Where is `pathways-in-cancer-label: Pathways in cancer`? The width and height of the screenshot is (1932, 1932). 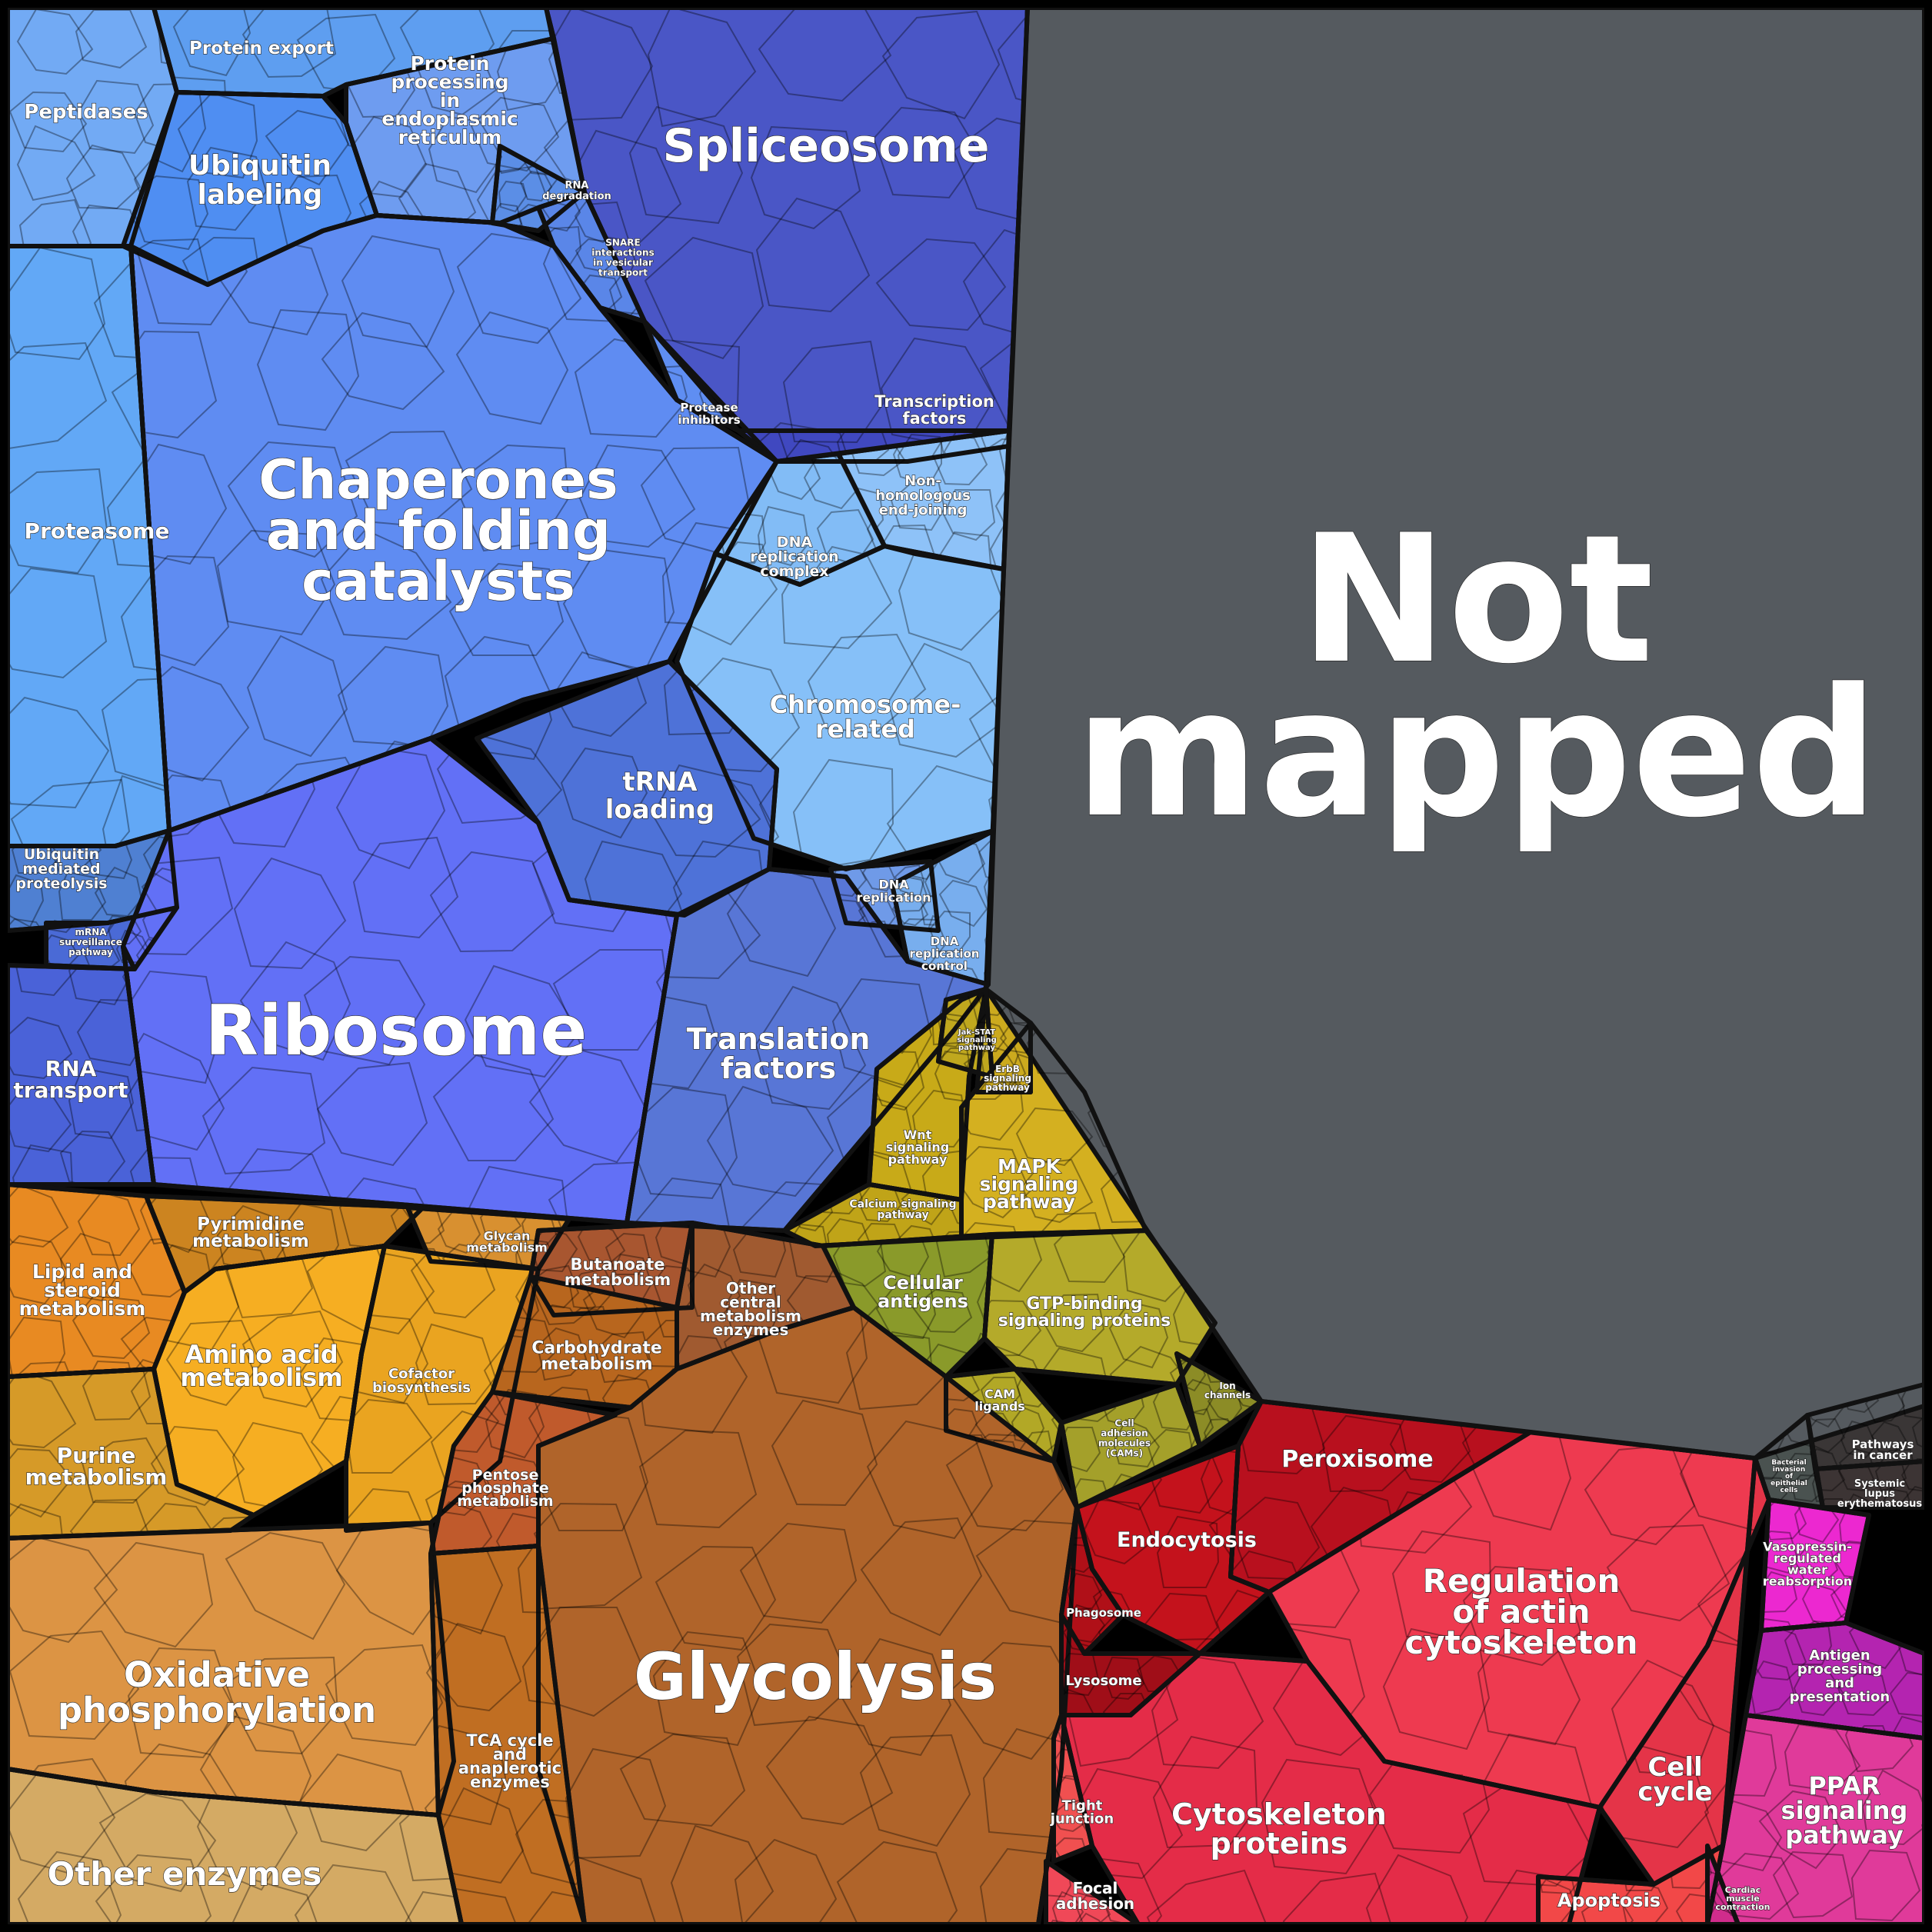
pathways-in-cancer-label: Pathways in cancer is located at coordinates (1883, 1449).